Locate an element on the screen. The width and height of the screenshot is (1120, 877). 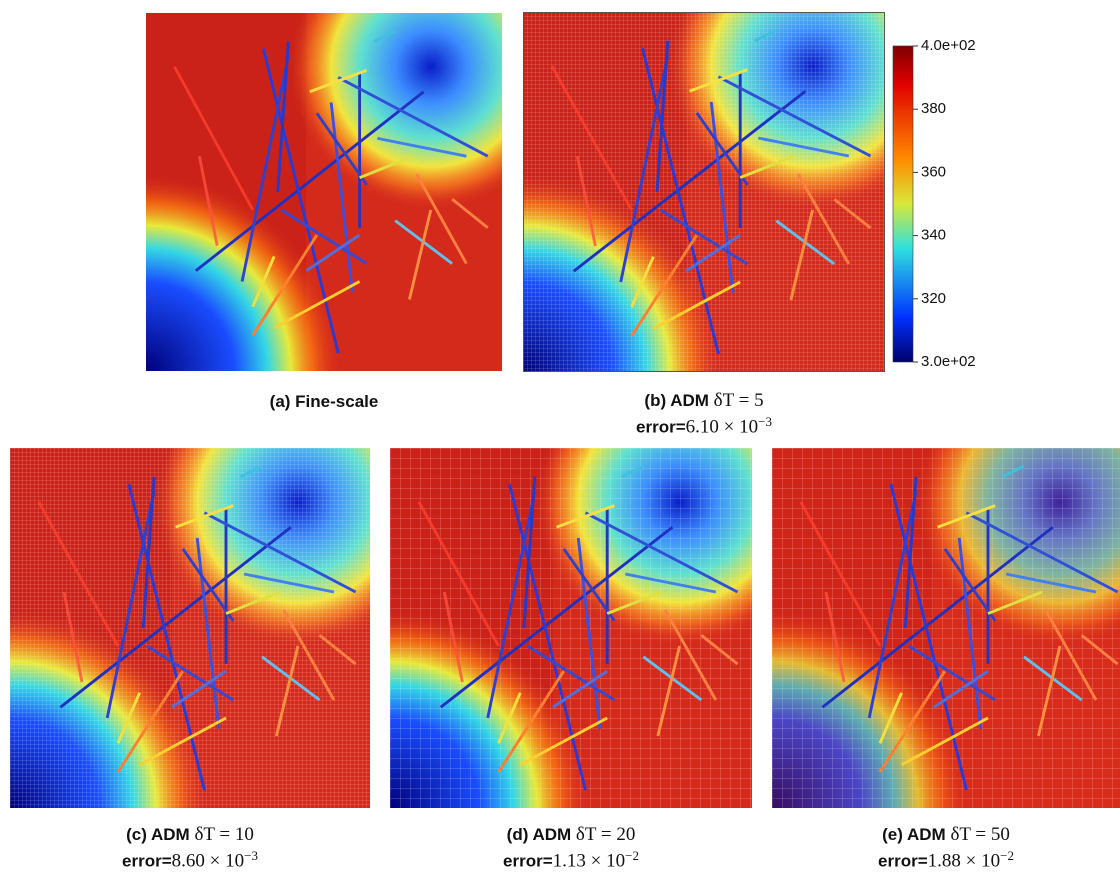
caption-error: error=1.88 × 10−2 is located at coordinates (946, 860).